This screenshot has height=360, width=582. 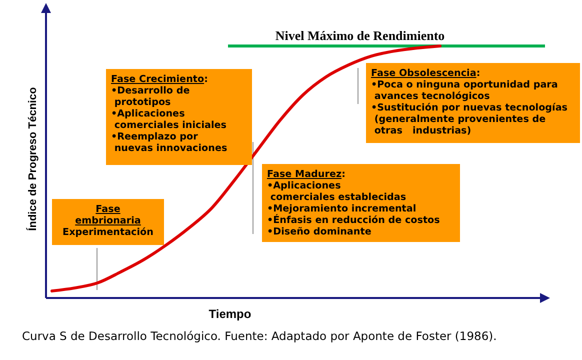 What do you see at coordinates (360, 35) in the screenshot?
I see `ref-line-label: Nivel Máximo de Rendimiento` at bounding box center [360, 35].